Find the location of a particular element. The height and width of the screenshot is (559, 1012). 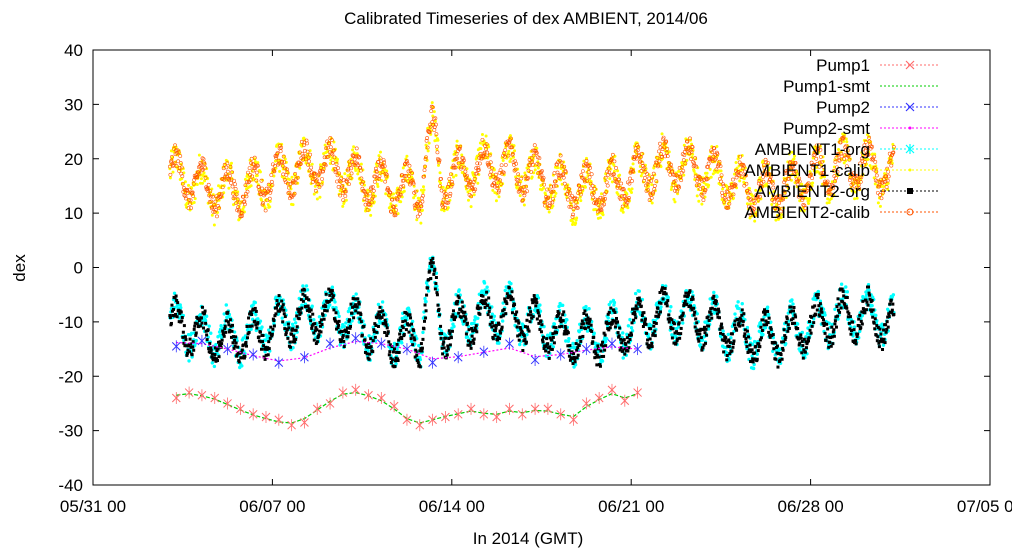

x-axis-label: In 2014 (GMT) is located at coordinates (528, 538).